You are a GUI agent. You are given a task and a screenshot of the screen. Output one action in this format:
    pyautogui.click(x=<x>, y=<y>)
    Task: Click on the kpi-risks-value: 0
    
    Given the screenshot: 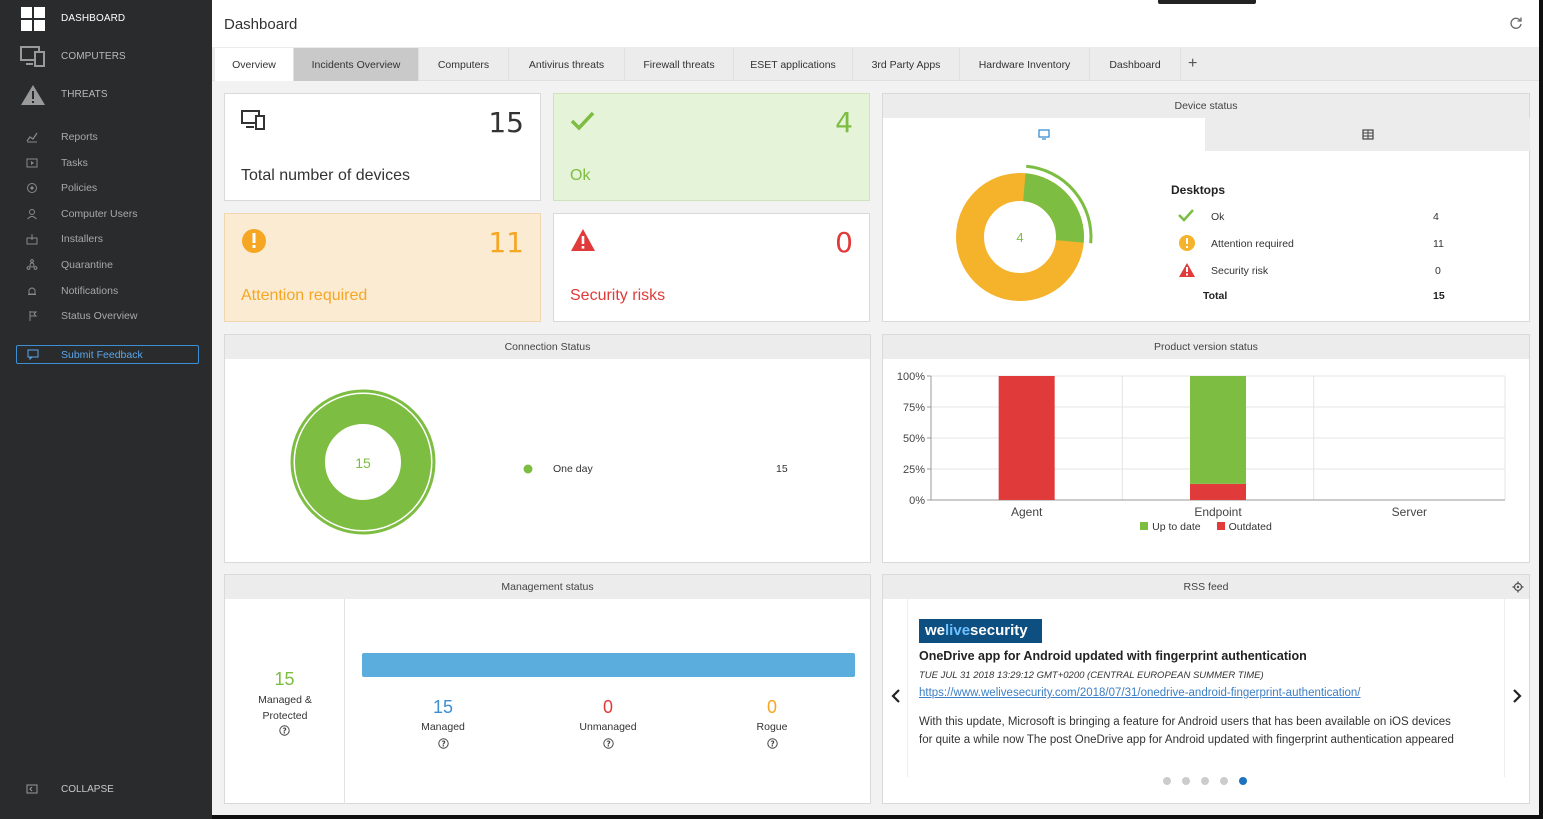 What is the action you would take?
    pyautogui.click(x=844, y=242)
    